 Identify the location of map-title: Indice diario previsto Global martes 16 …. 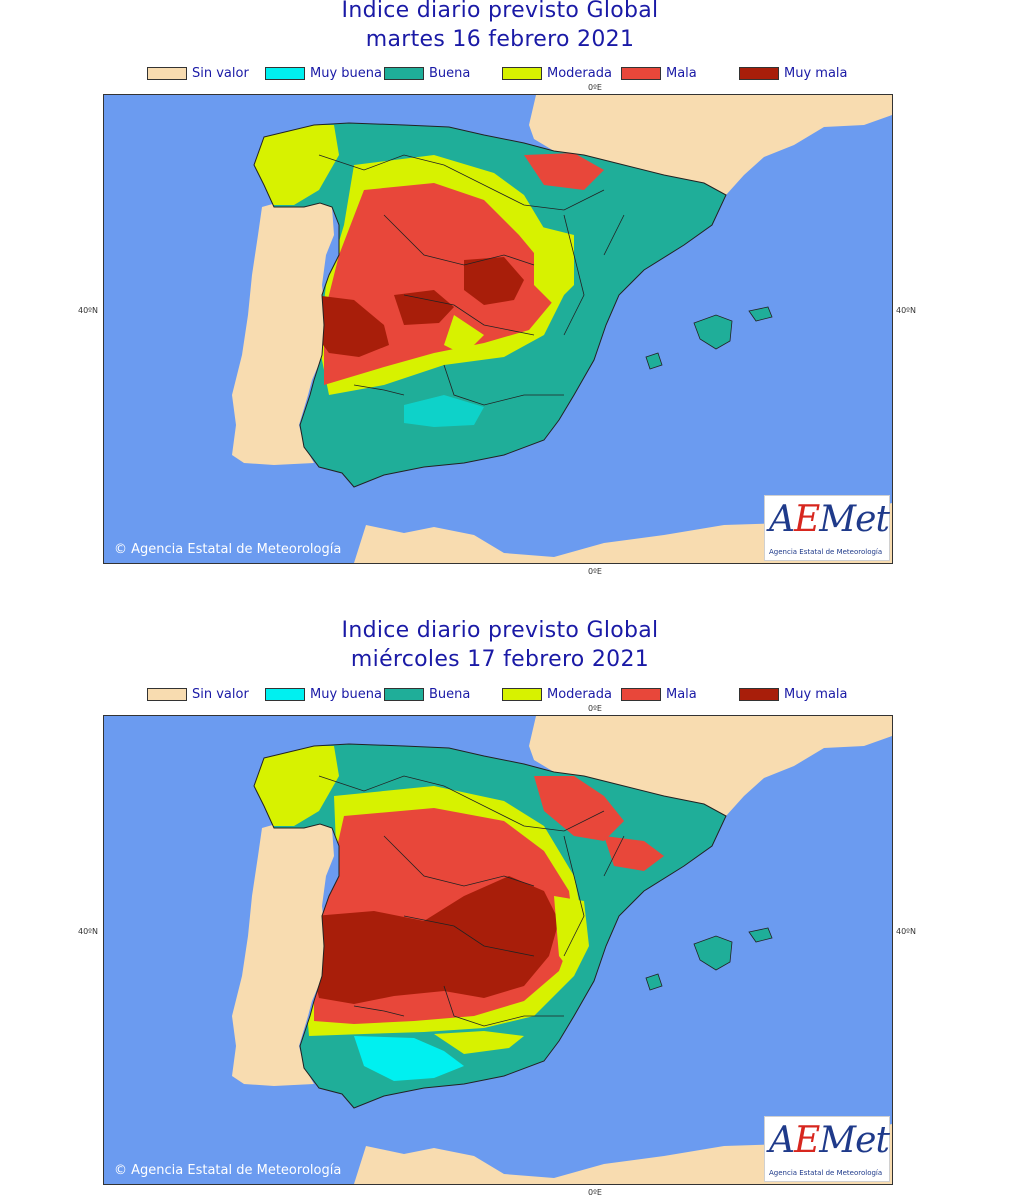
(500, 27).